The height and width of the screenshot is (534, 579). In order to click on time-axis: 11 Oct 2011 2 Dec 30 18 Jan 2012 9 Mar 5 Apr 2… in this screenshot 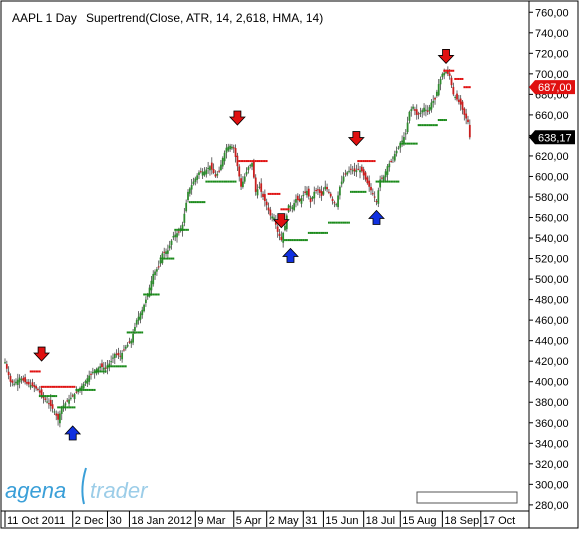, I will do `click(260, 519)`.